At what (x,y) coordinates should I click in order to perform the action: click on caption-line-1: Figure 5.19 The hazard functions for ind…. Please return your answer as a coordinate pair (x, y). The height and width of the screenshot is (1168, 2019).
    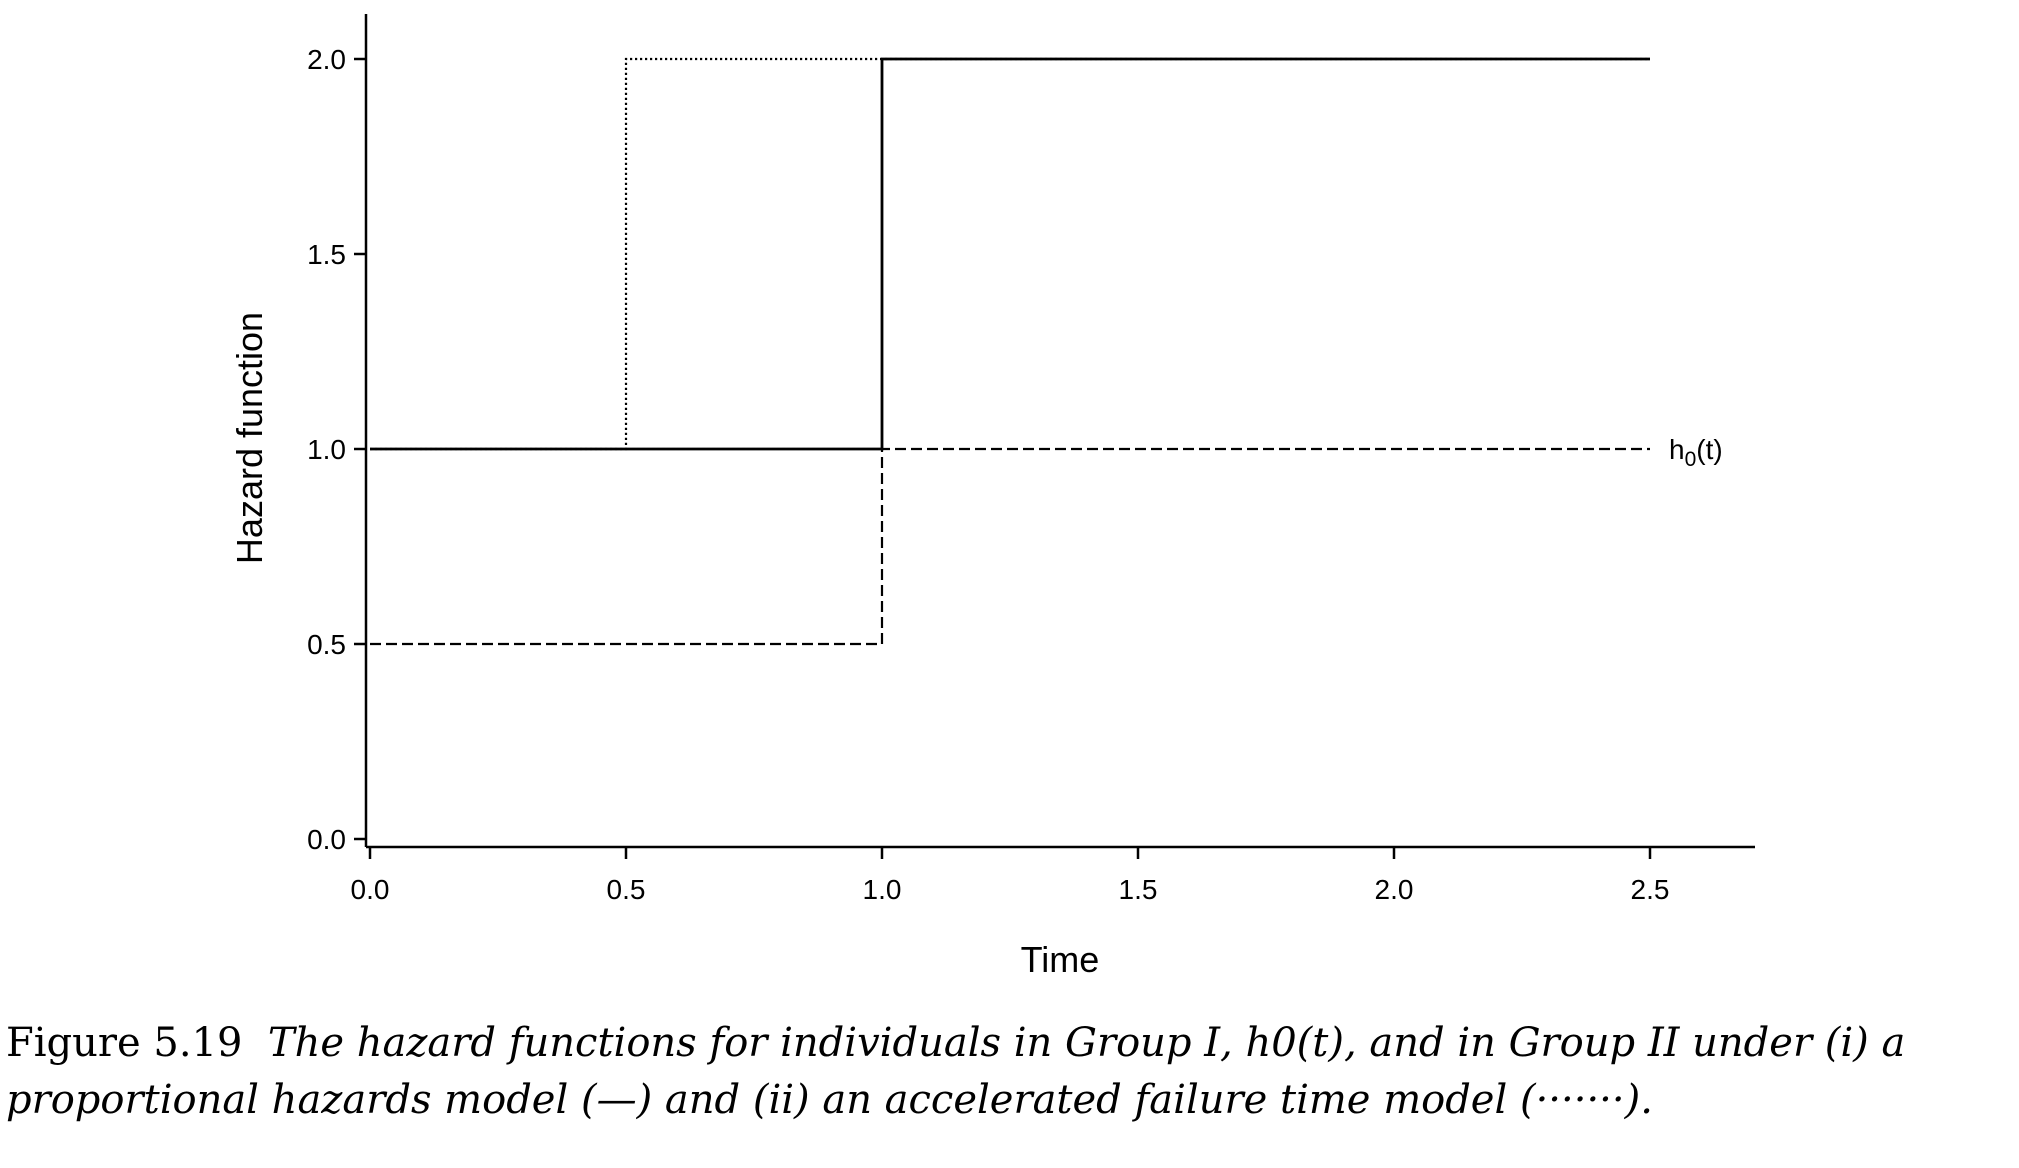
    Looking at the image, I should click on (1008, 1043).